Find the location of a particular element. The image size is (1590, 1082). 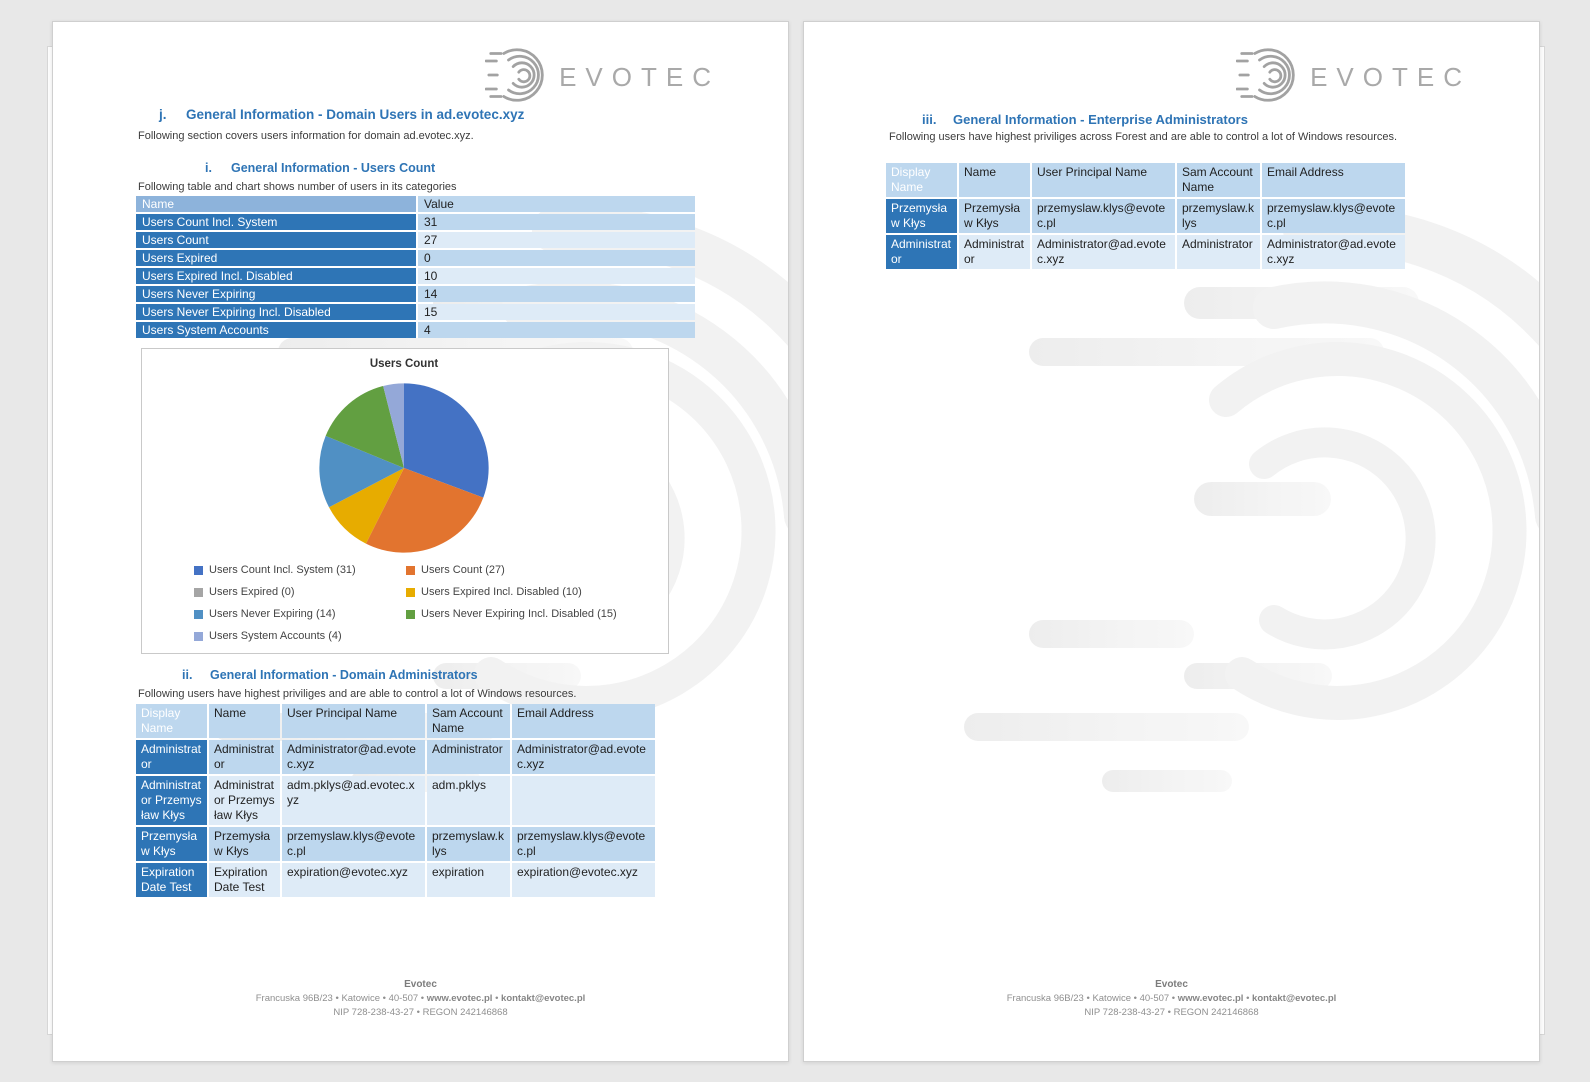

cell-name: Administrator Przemysław Kłys is located at coordinates (244, 800).